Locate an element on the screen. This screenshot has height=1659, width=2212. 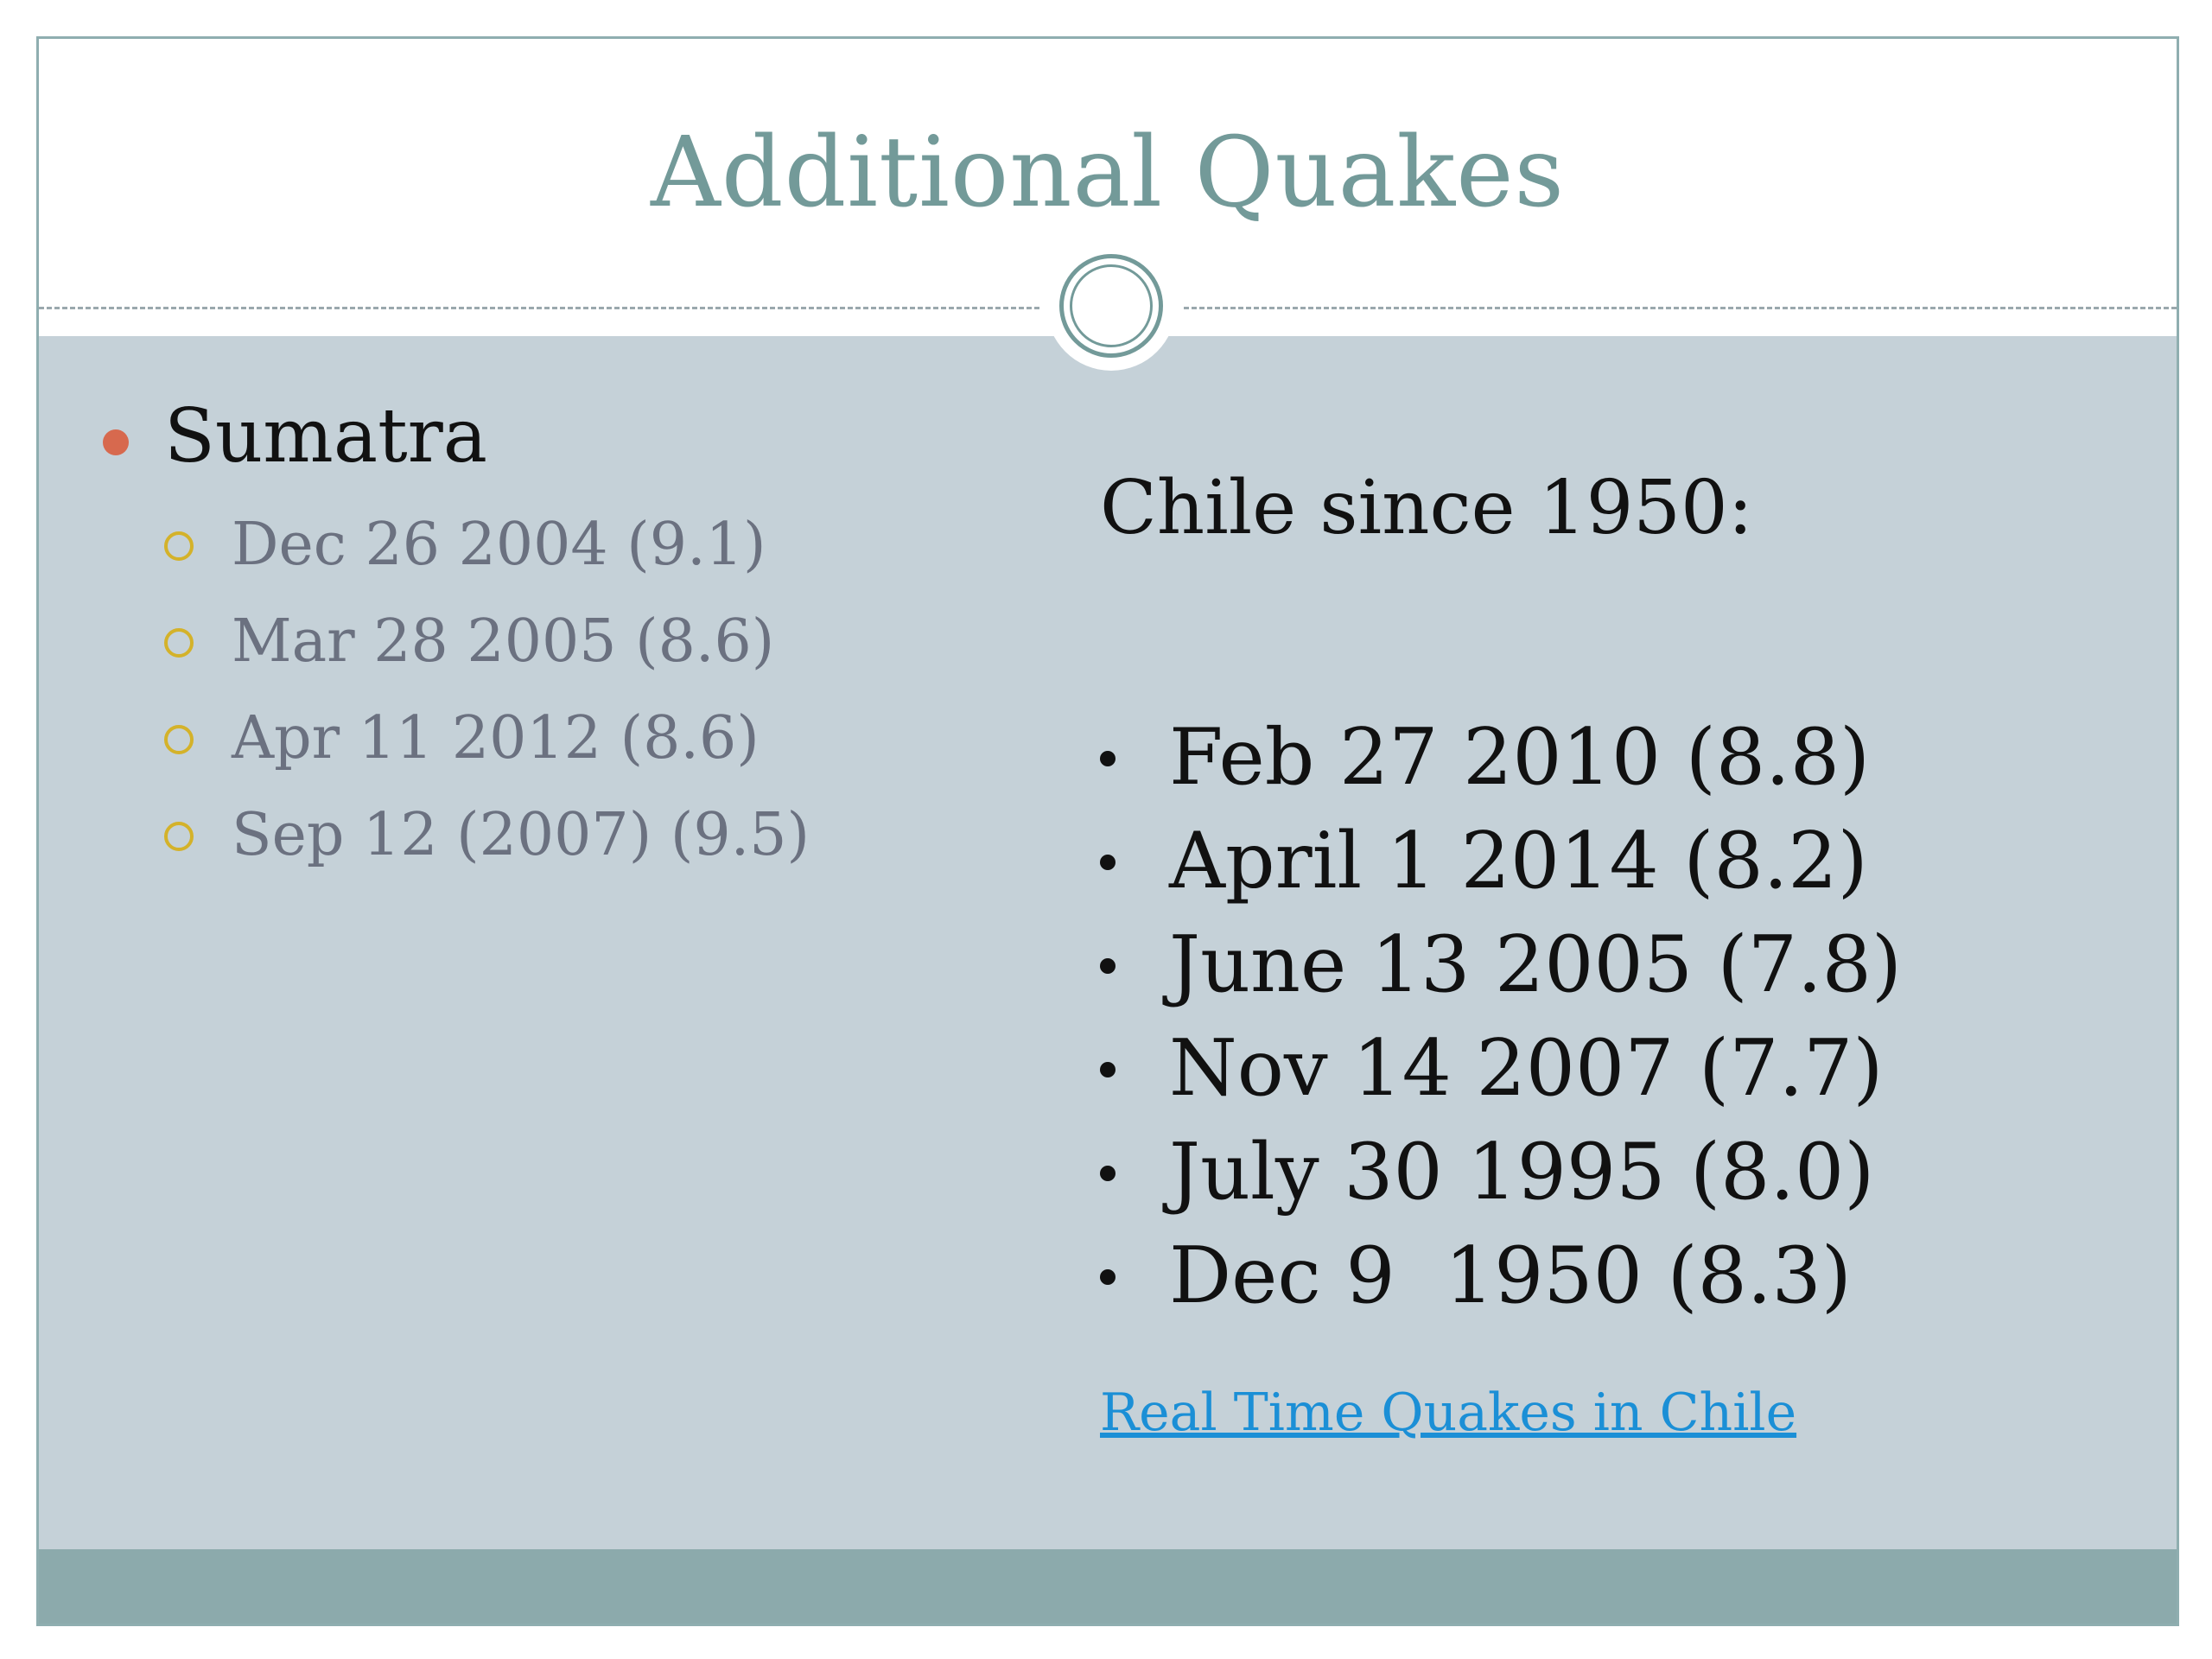
chile-item-text: July 30 1995 (8.0) is located at coordinates (1522, 1172).